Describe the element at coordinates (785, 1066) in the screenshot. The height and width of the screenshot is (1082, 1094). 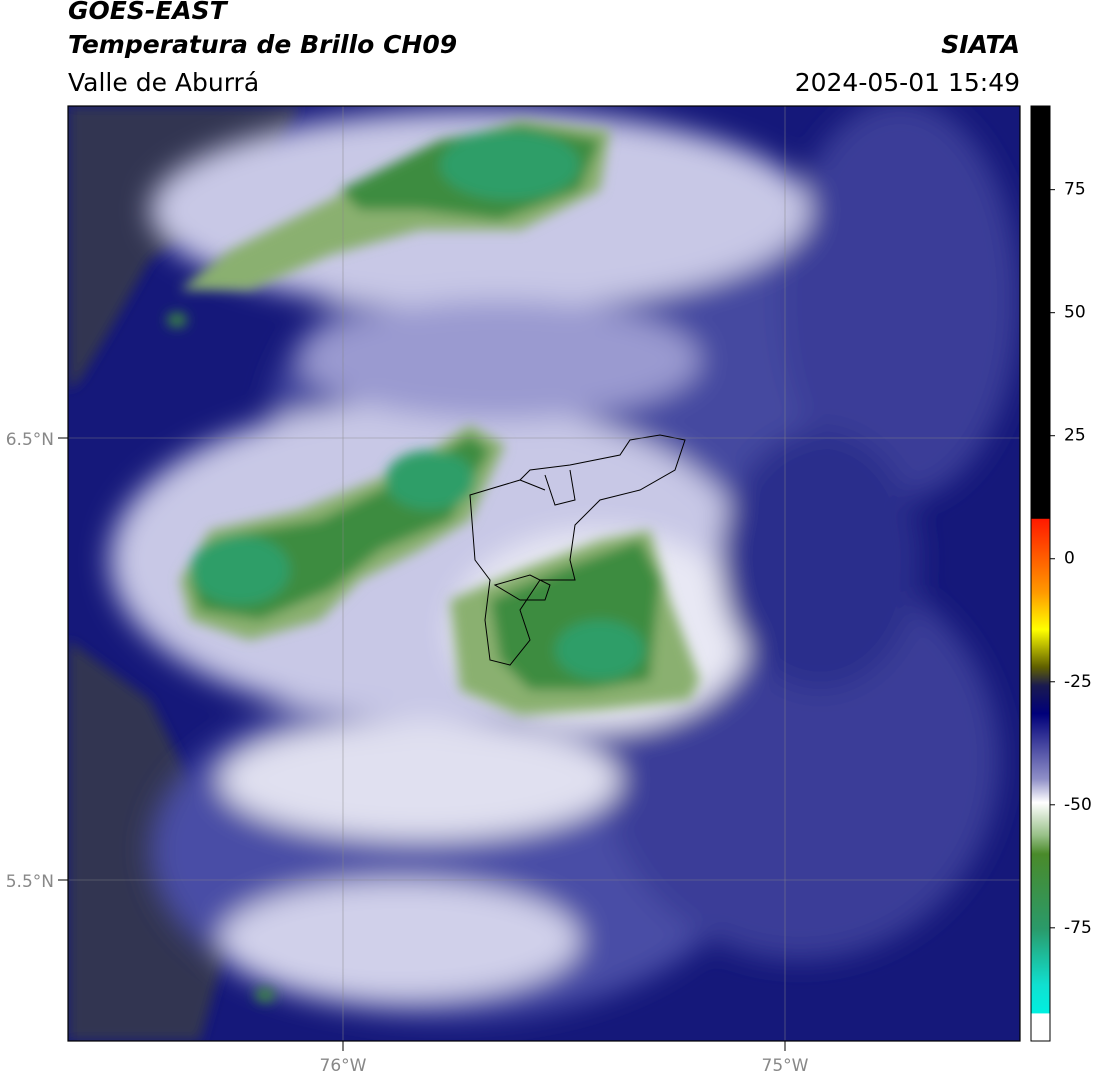
I see `lon-label: 75°W` at that location.